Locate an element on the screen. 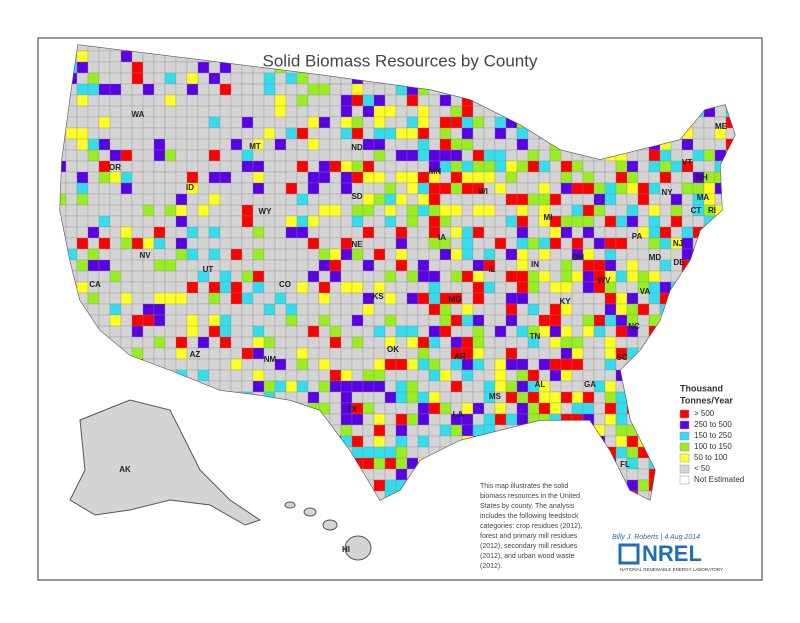  description-line: (2012). is located at coordinates (491, 566).